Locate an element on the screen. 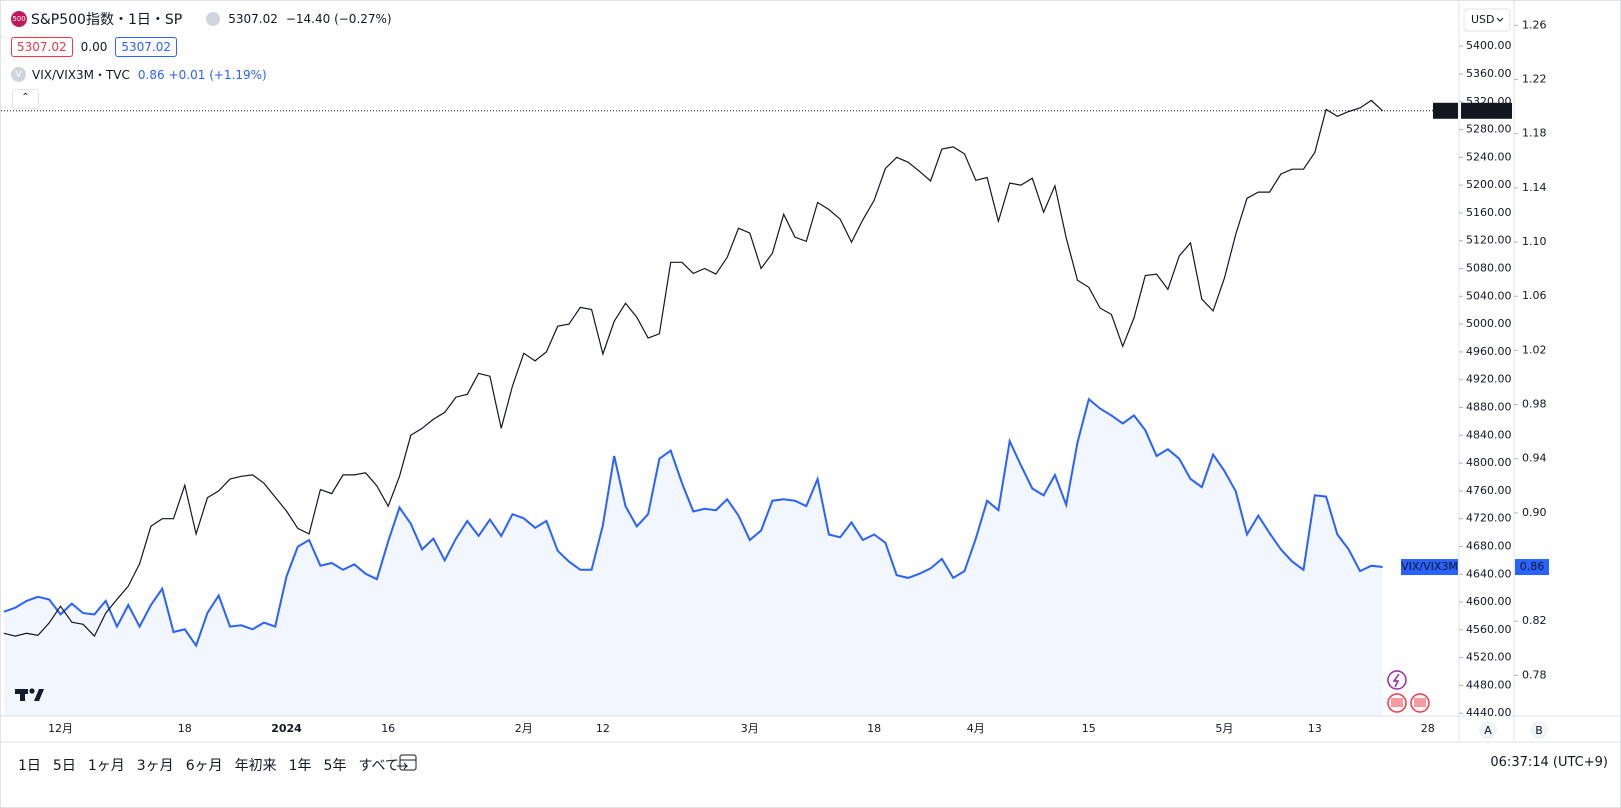 This screenshot has width=1621, height=808. x-tick-label: 28 is located at coordinates (1428, 728).